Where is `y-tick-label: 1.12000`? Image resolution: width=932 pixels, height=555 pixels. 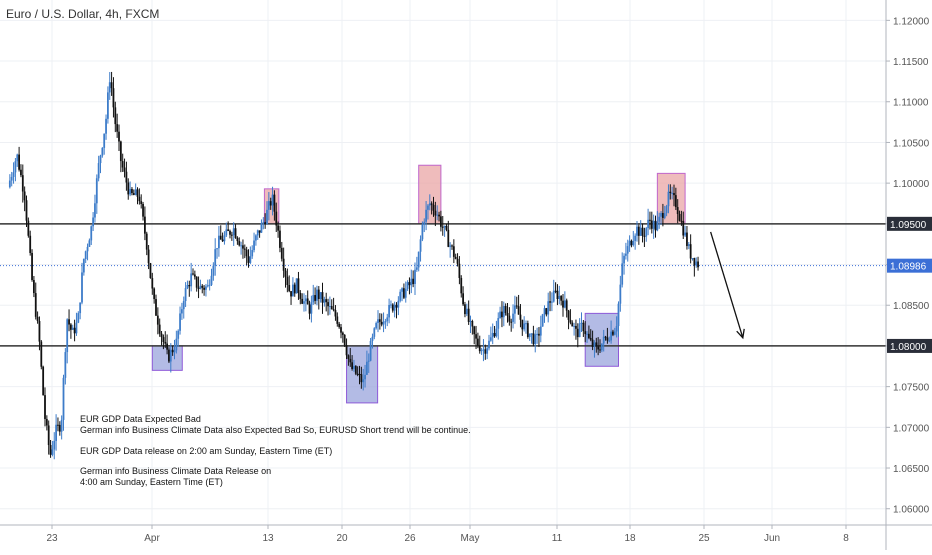
y-tick-label: 1.12000 is located at coordinates (911, 21).